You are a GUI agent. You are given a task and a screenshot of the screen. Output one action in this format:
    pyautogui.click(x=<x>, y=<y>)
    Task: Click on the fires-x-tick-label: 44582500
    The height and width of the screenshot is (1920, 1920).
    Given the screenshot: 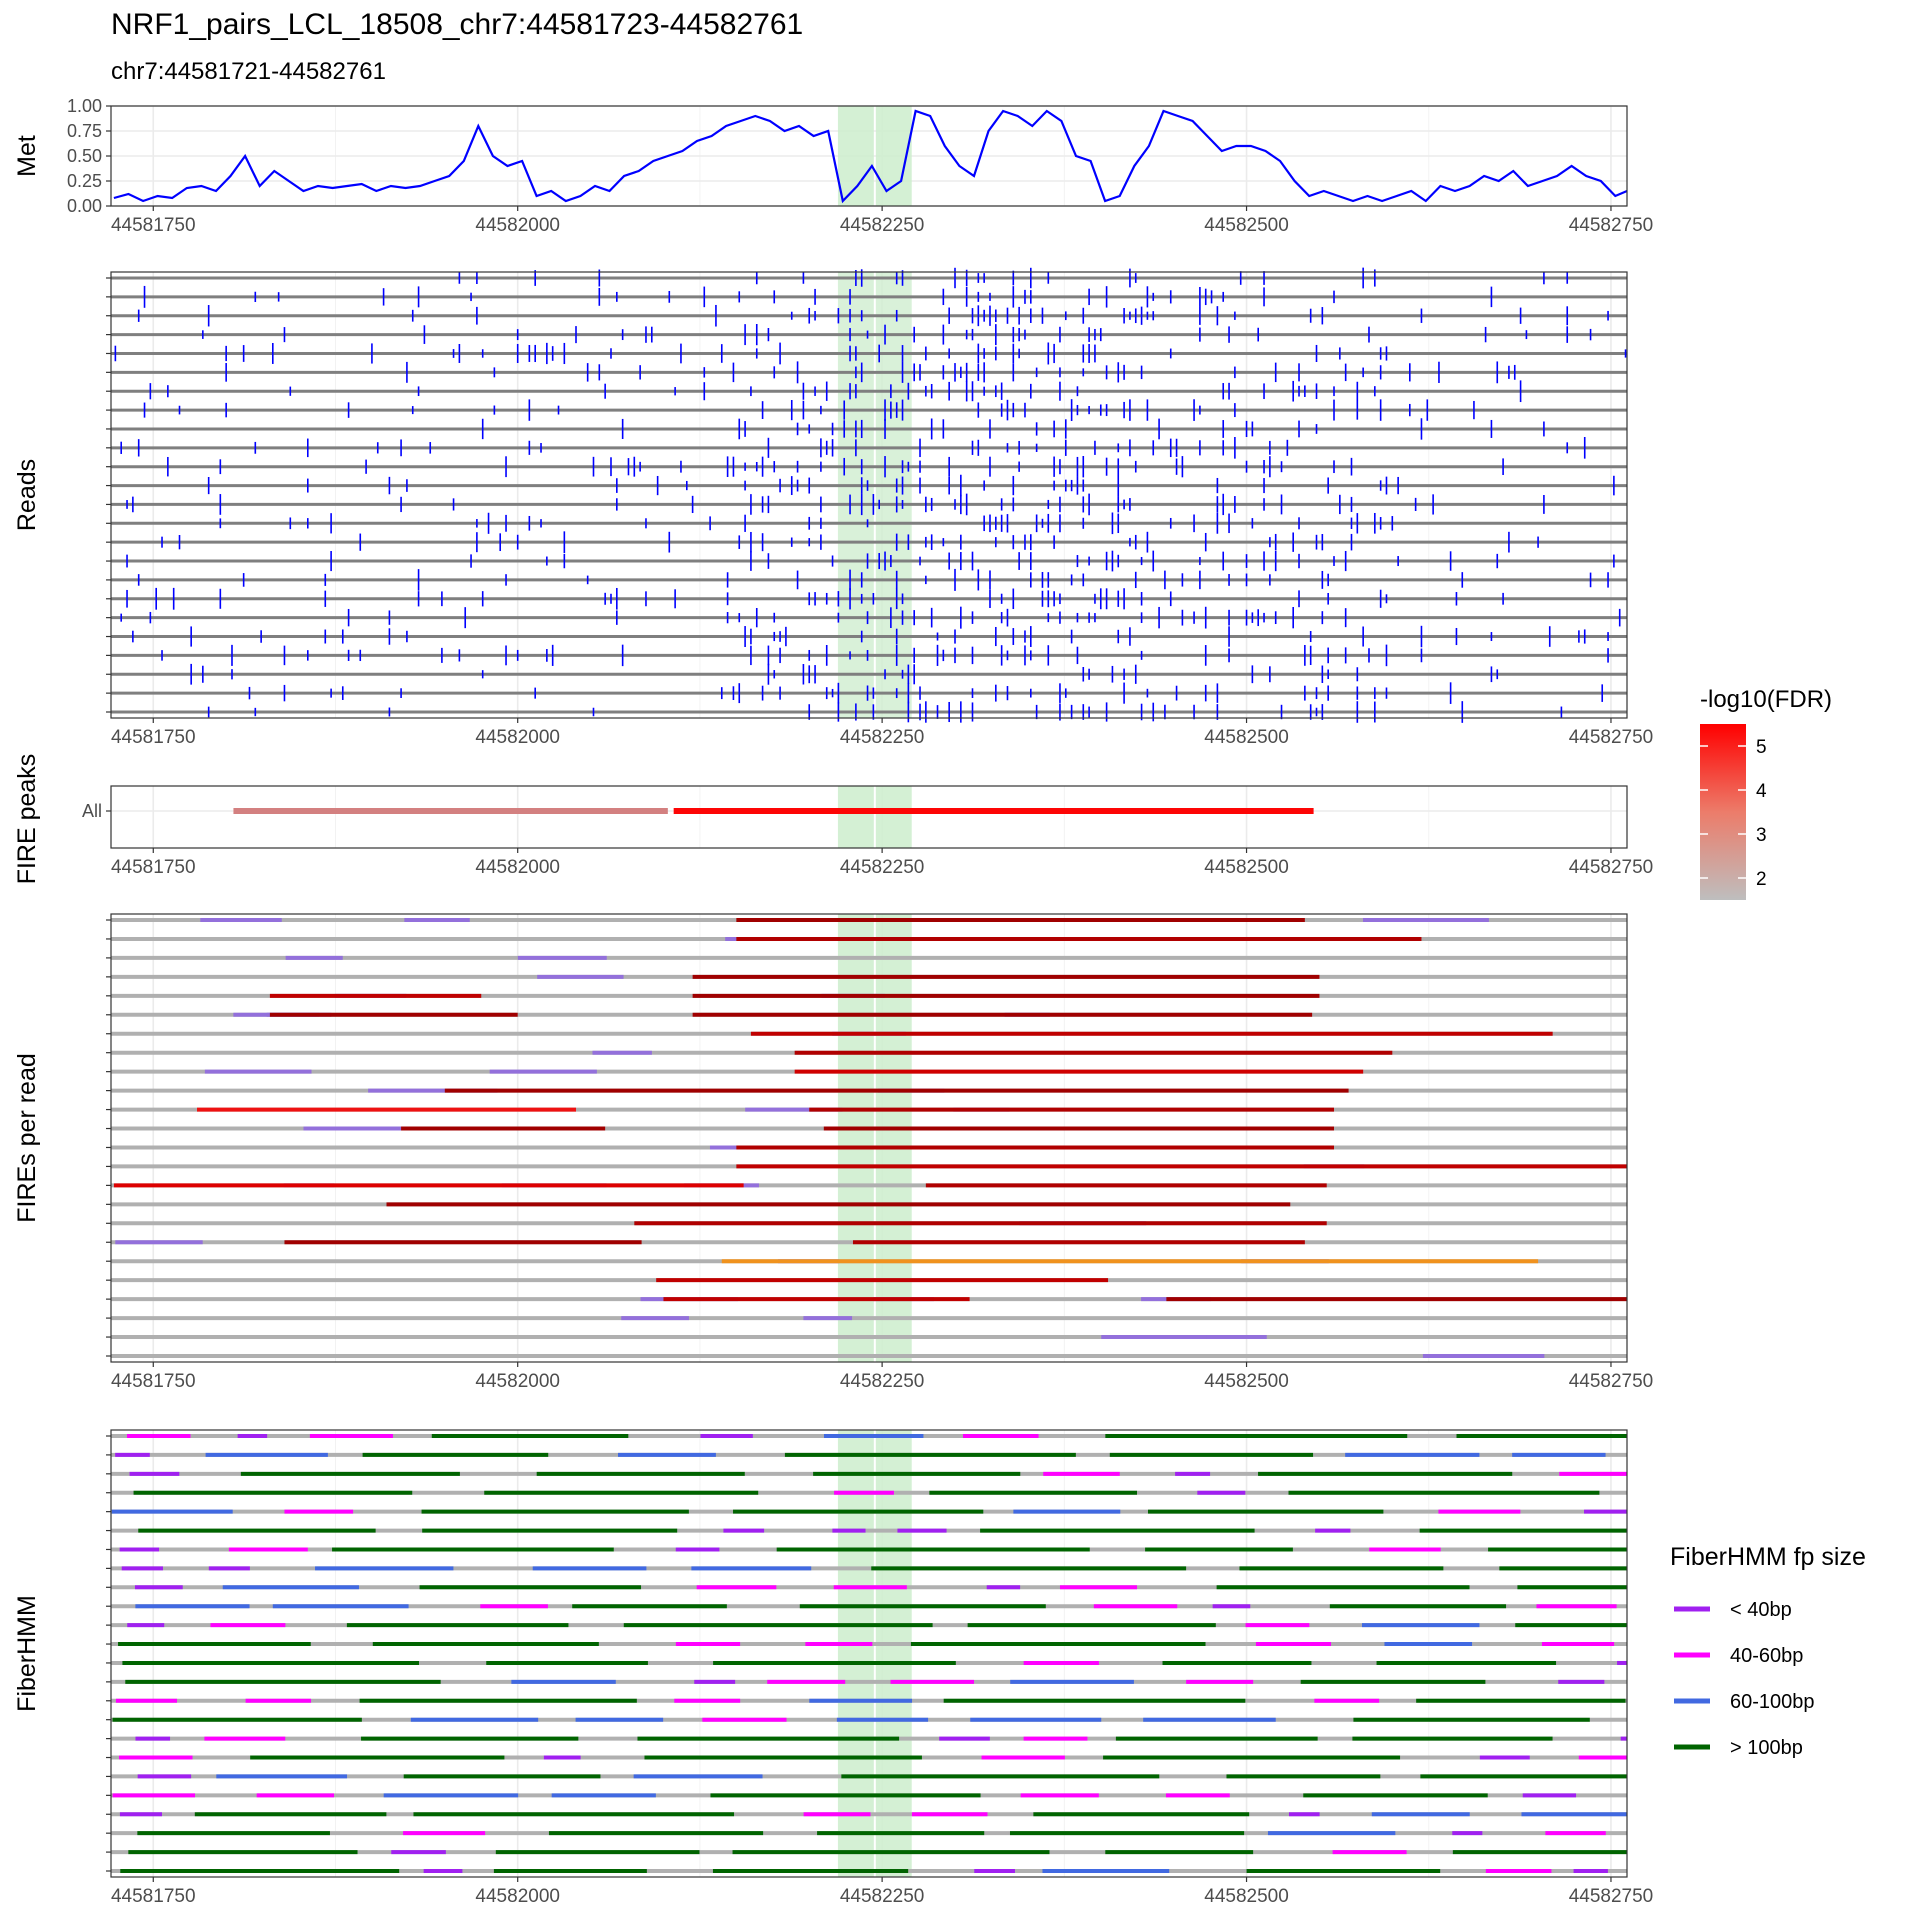 What is the action you would take?
    pyautogui.click(x=1246, y=1381)
    